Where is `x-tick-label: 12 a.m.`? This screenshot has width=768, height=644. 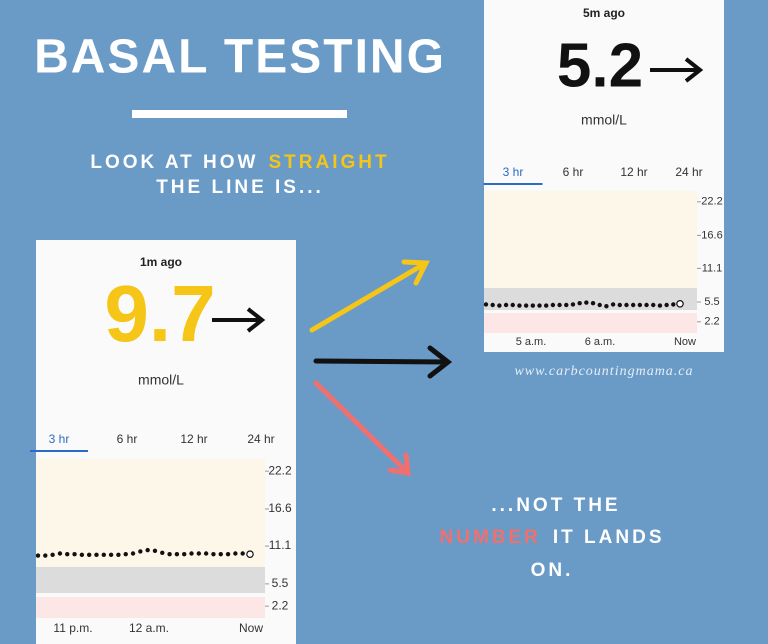
x-tick-label: 12 a.m. is located at coordinates (149, 628).